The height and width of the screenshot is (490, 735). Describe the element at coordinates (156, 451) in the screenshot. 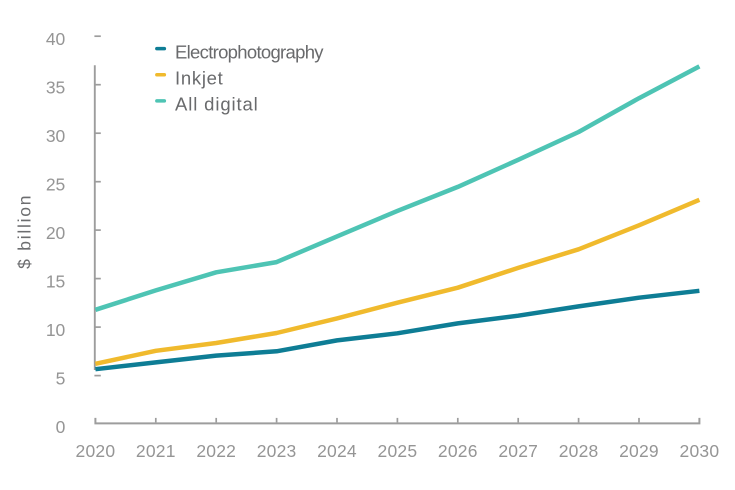

I see `svg-text: 2021` at that location.